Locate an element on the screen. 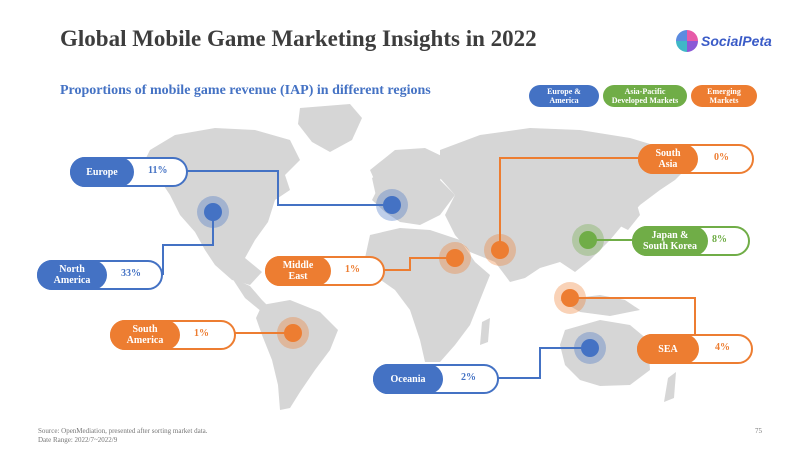 The width and height of the screenshot is (800, 450). new-zealand-shape is located at coordinates (670, 387).